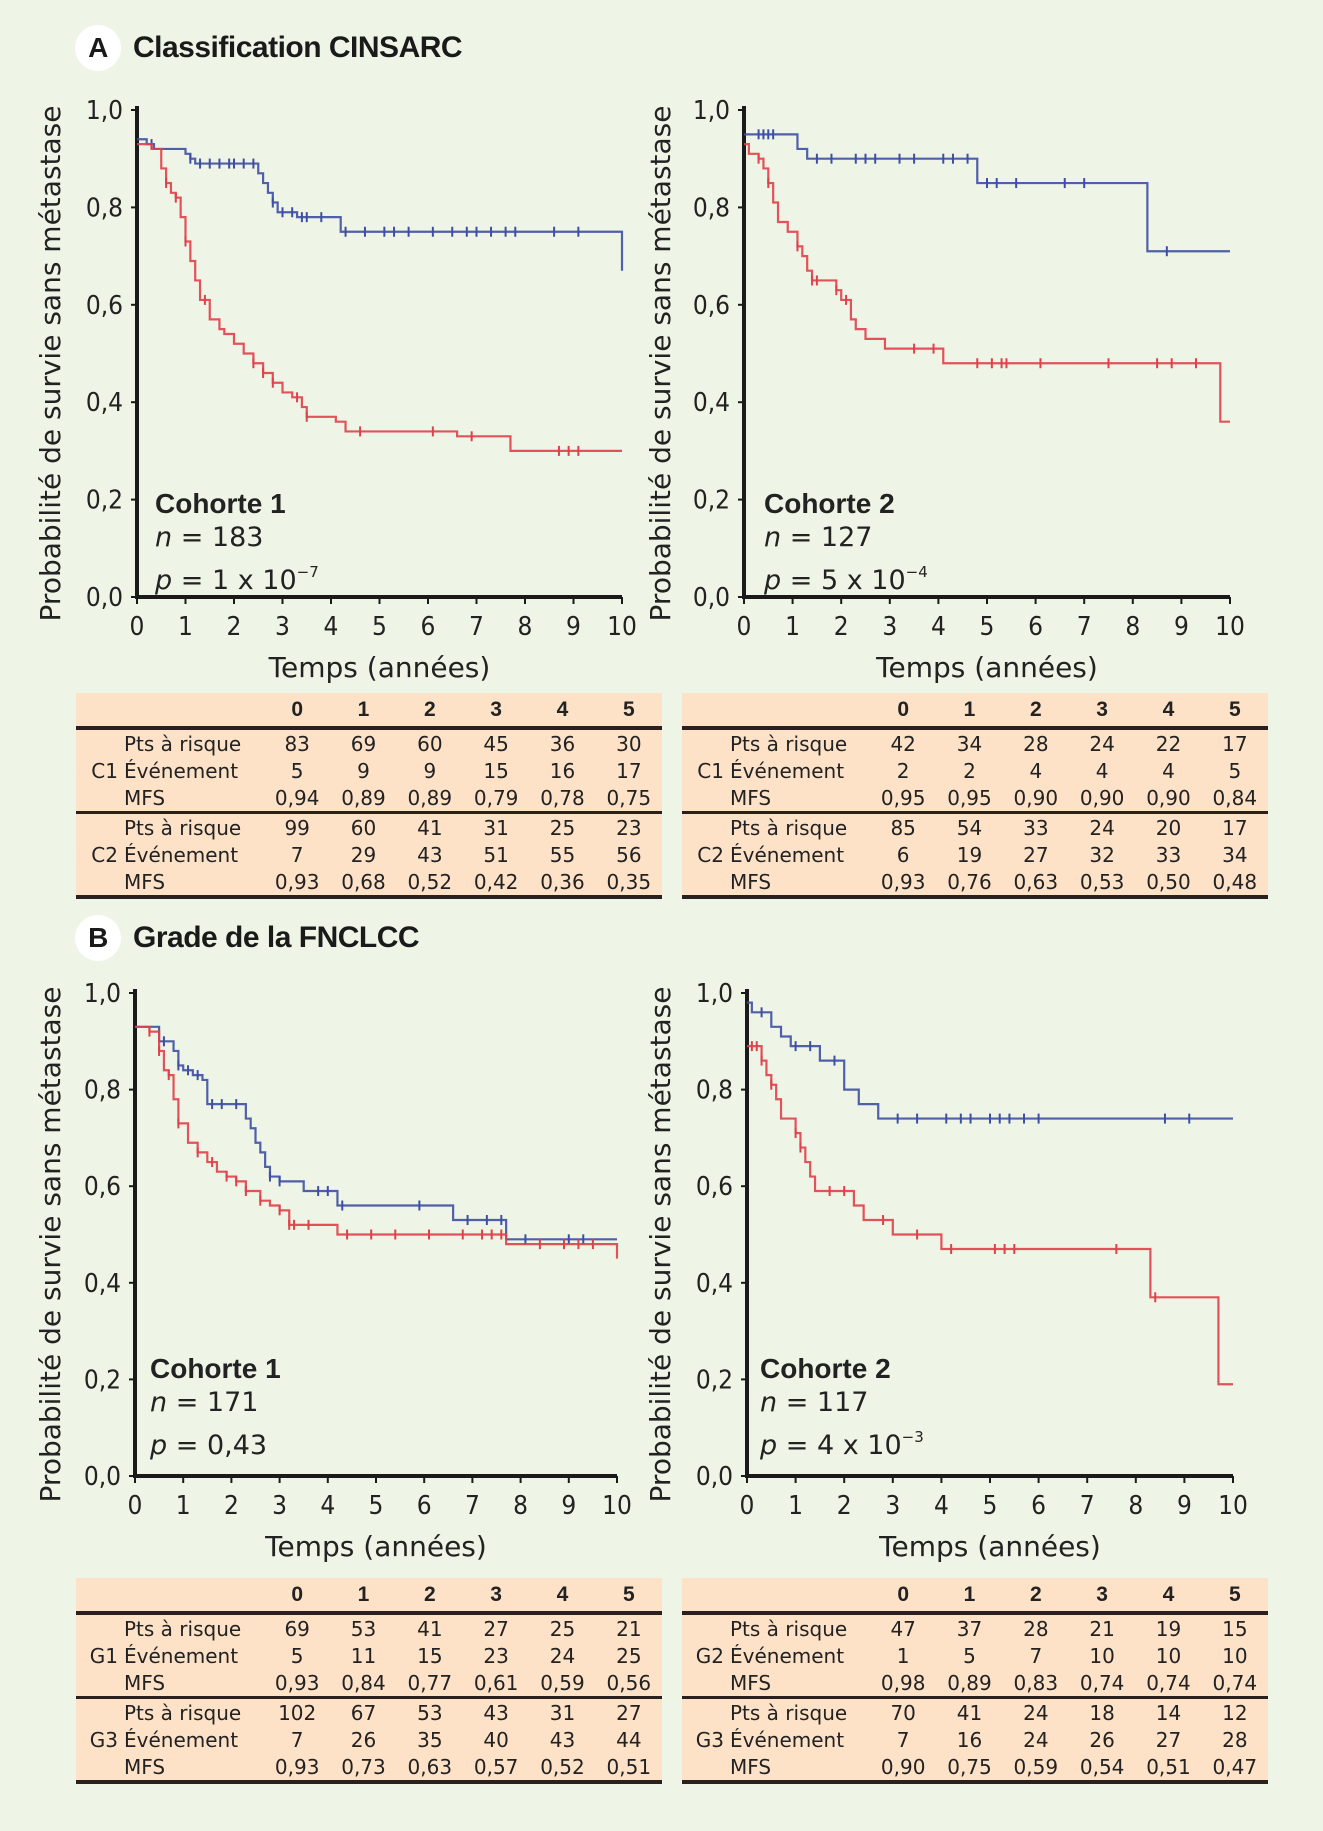  What do you see at coordinates (1235, 1628) in the screenshot?
I see `table-cell: 15` at bounding box center [1235, 1628].